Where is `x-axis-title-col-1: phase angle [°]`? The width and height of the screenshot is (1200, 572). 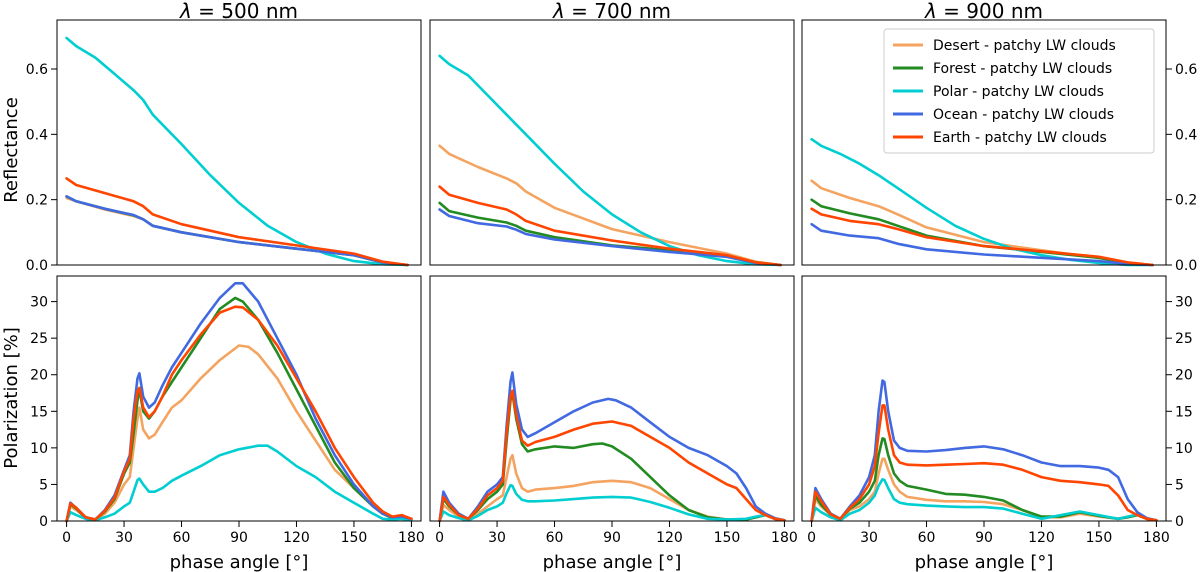 x-axis-title-col-1: phase angle [°] is located at coordinates (239, 562).